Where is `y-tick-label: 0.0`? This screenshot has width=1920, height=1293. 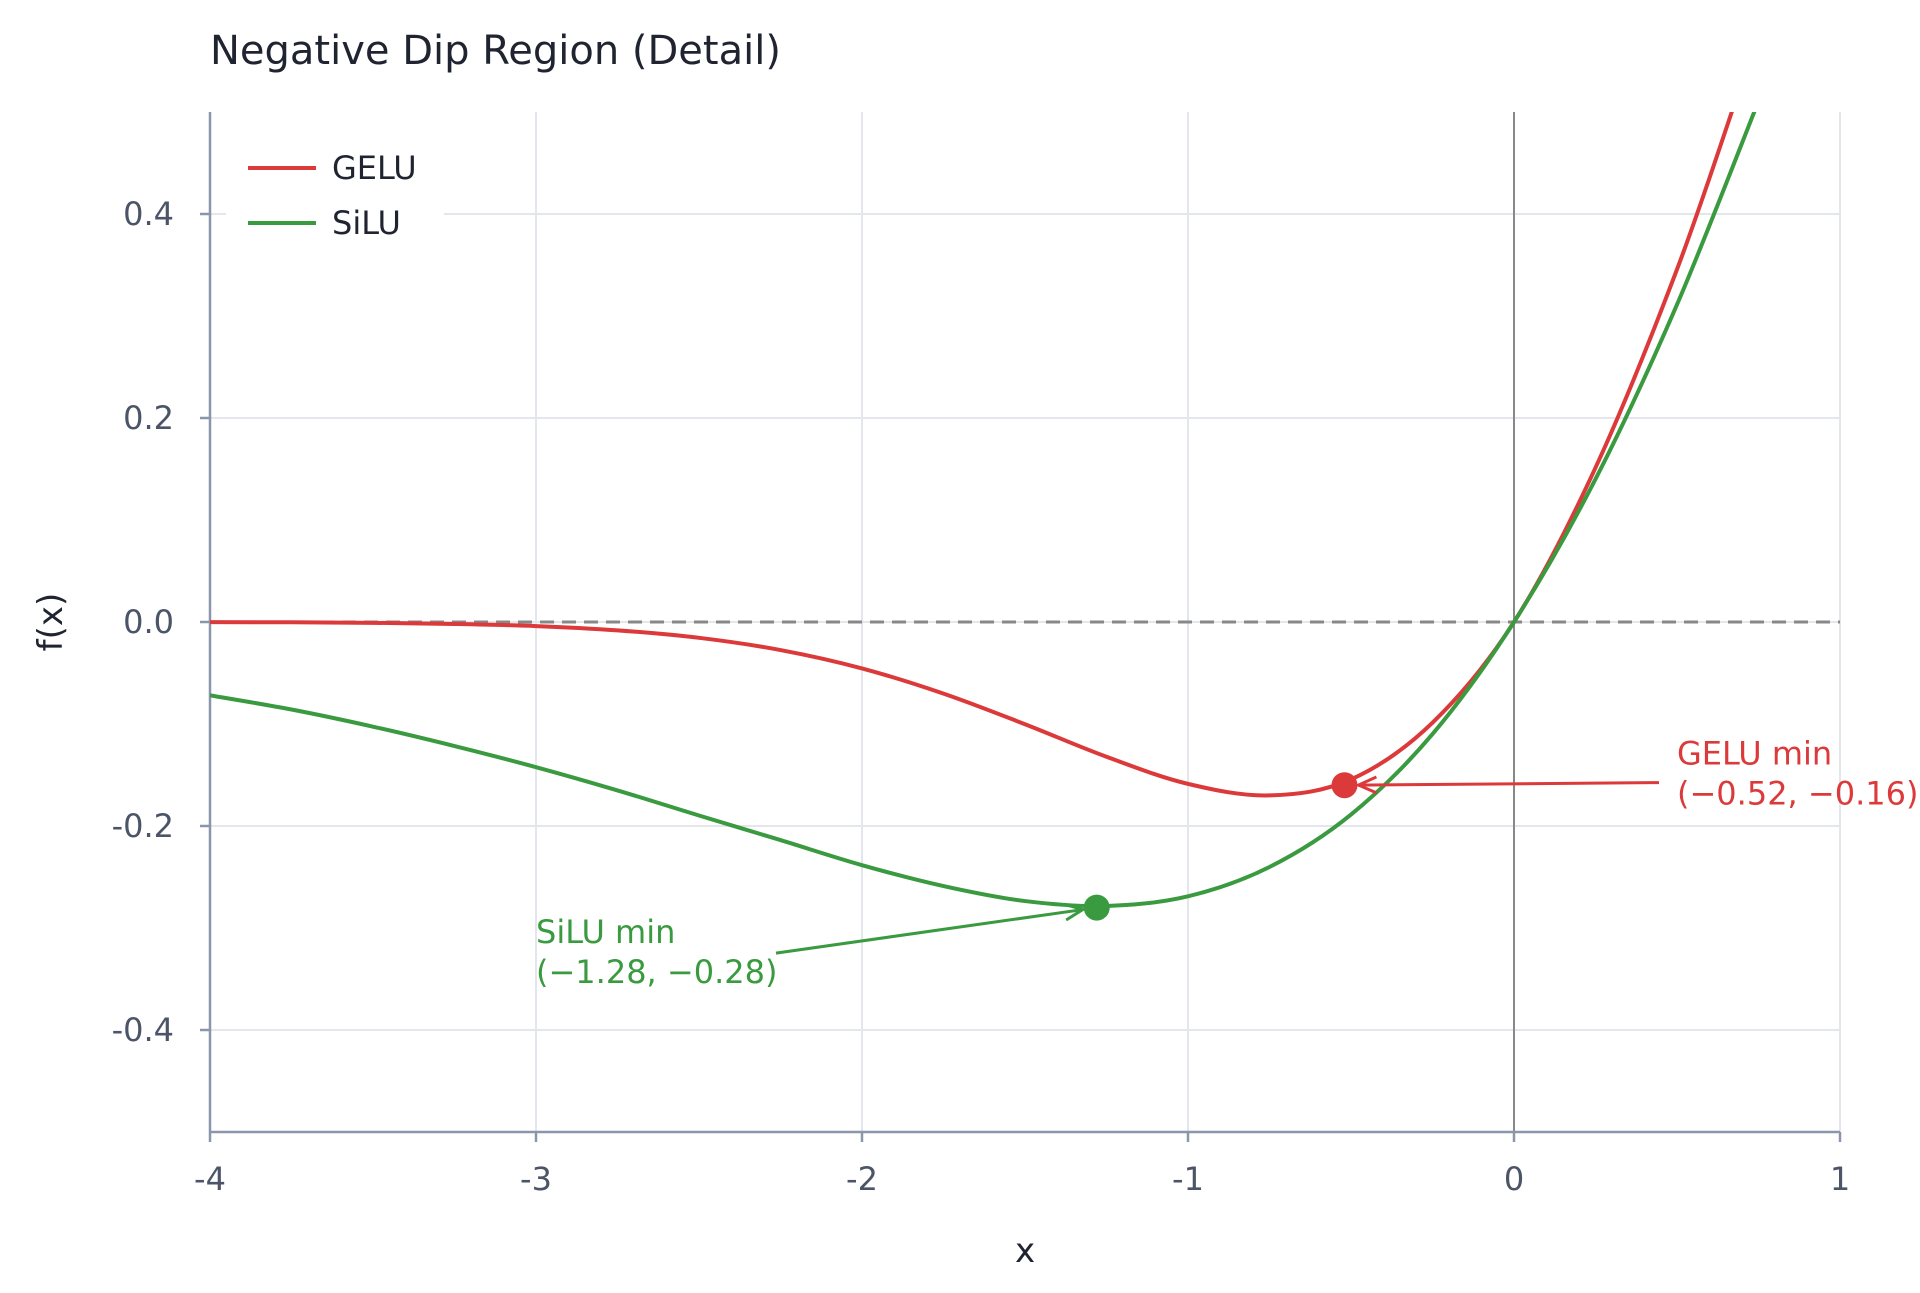
y-tick-label: 0.0 is located at coordinates (148, 622).